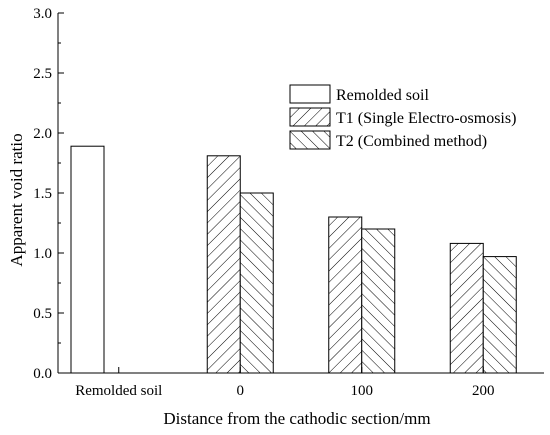 This screenshot has width=550, height=435. I want to click on x-axis-title: Distance from the cathodic section/mm, so click(296, 418).